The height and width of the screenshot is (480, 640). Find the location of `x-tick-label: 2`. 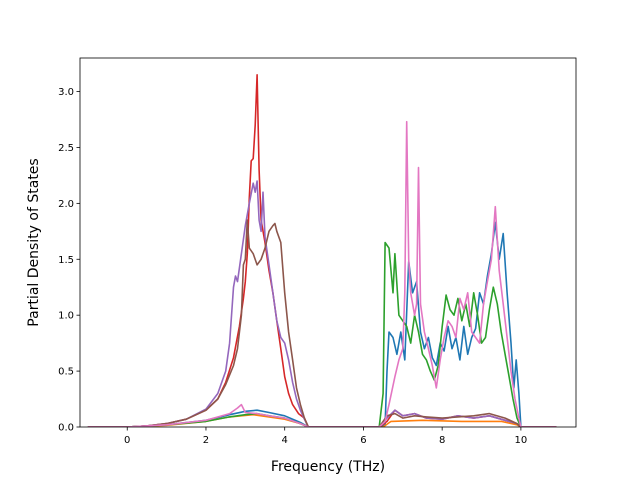

x-tick-label: 2 is located at coordinates (206, 440).